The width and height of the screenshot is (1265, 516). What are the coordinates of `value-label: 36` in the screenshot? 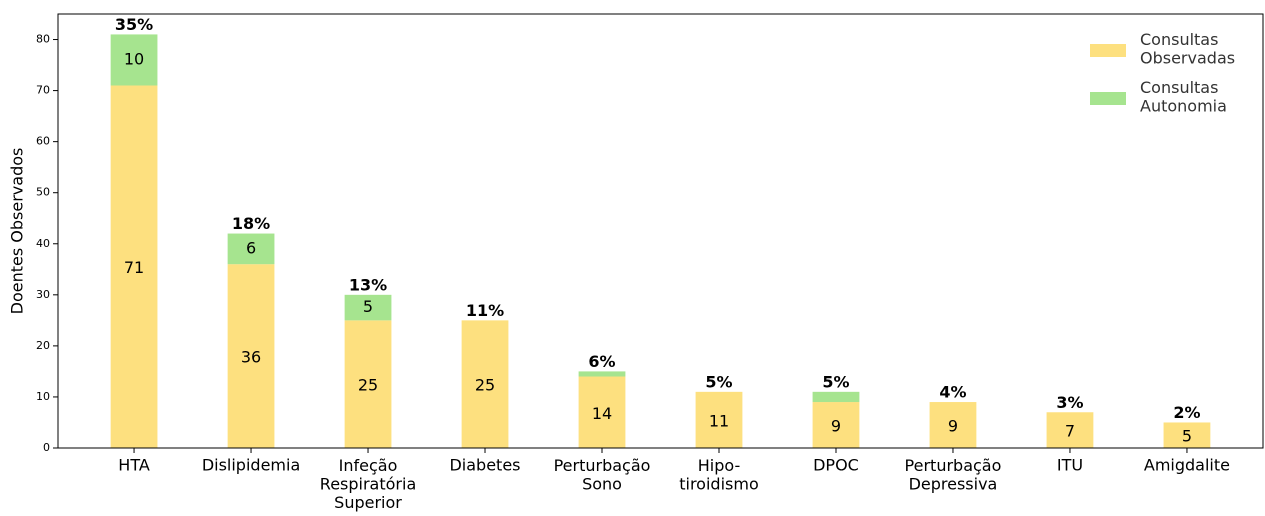 It's located at (251, 357).